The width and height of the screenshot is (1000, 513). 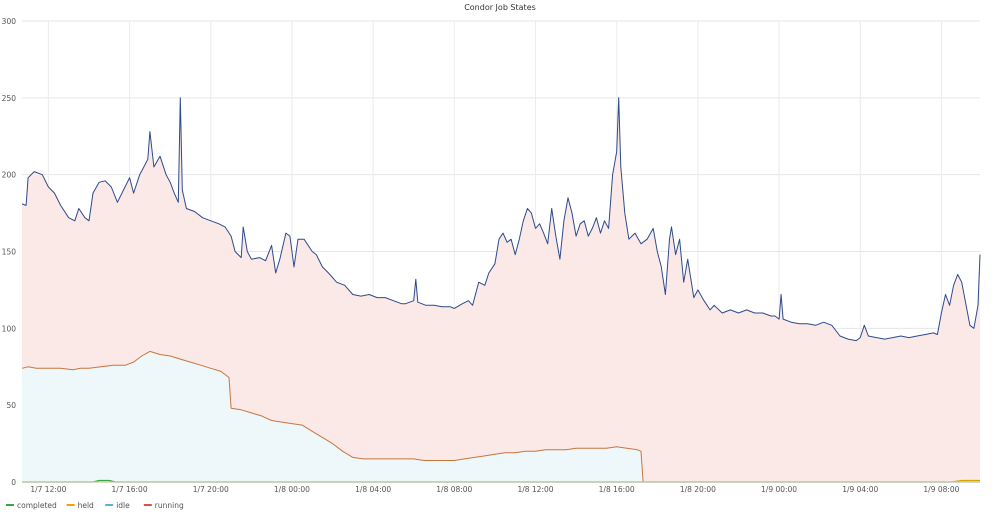 What do you see at coordinates (48, 489) in the screenshot?
I see `x-tick-label: 1/7 12:00` at bounding box center [48, 489].